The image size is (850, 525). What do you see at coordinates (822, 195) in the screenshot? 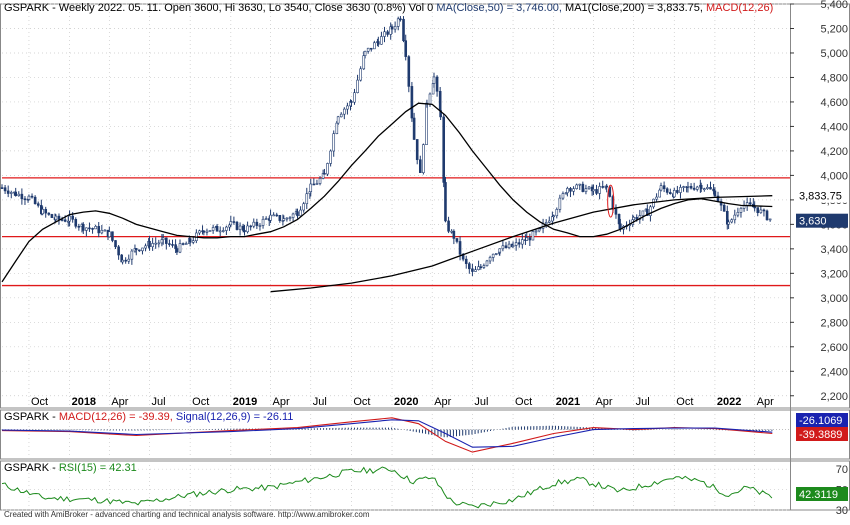
I see `ma200-badge-bg` at bounding box center [822, 195].